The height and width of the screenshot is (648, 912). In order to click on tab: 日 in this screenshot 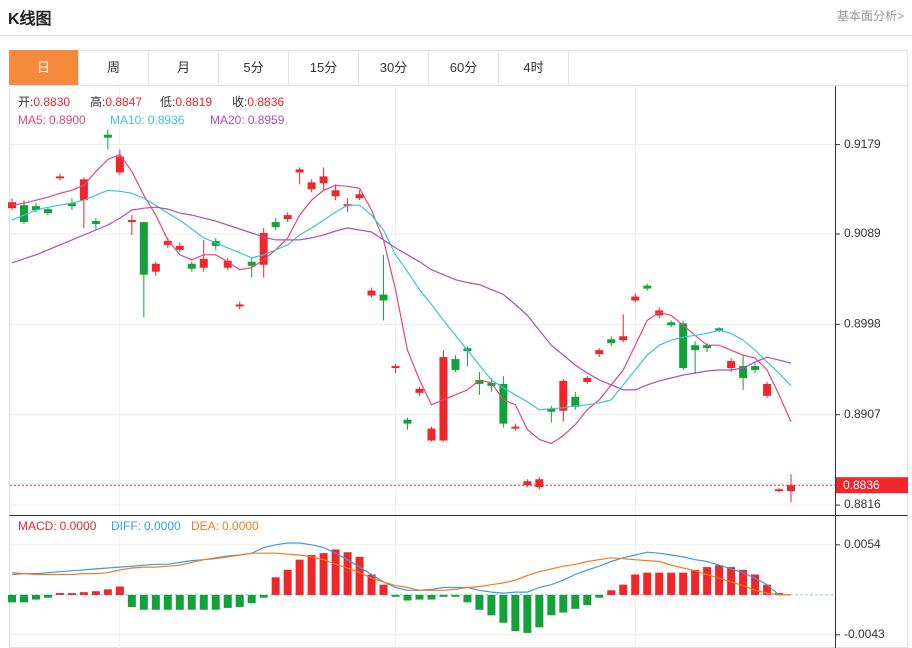, I will do `click(44, 67)`.